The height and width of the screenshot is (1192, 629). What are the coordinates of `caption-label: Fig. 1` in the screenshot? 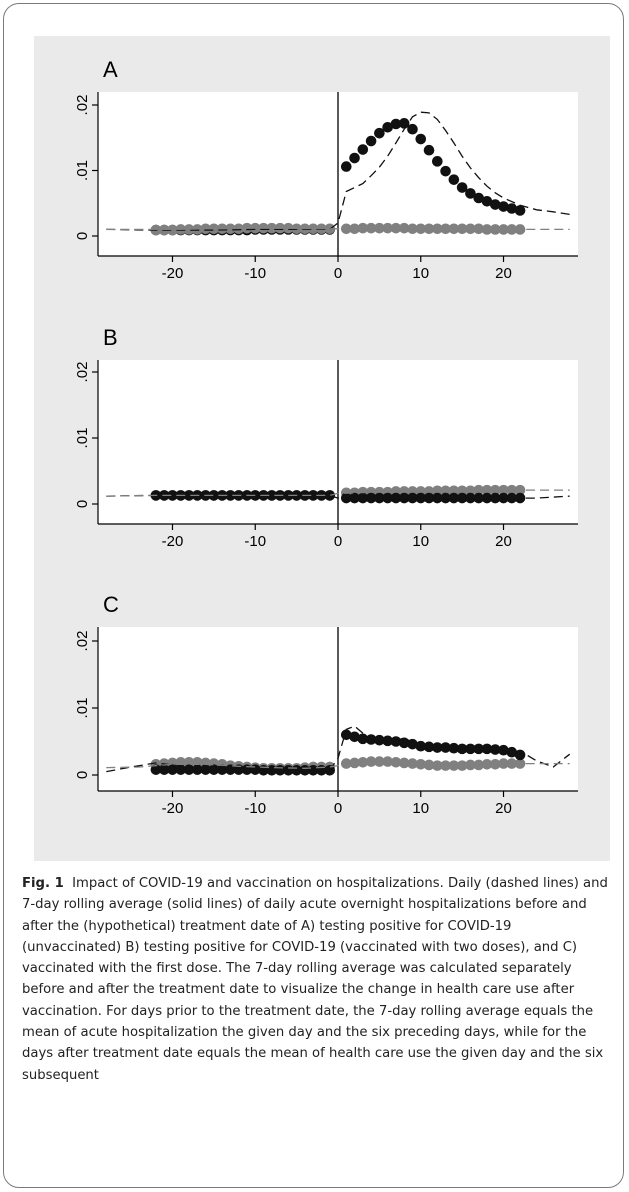 It's located at (43, 883).